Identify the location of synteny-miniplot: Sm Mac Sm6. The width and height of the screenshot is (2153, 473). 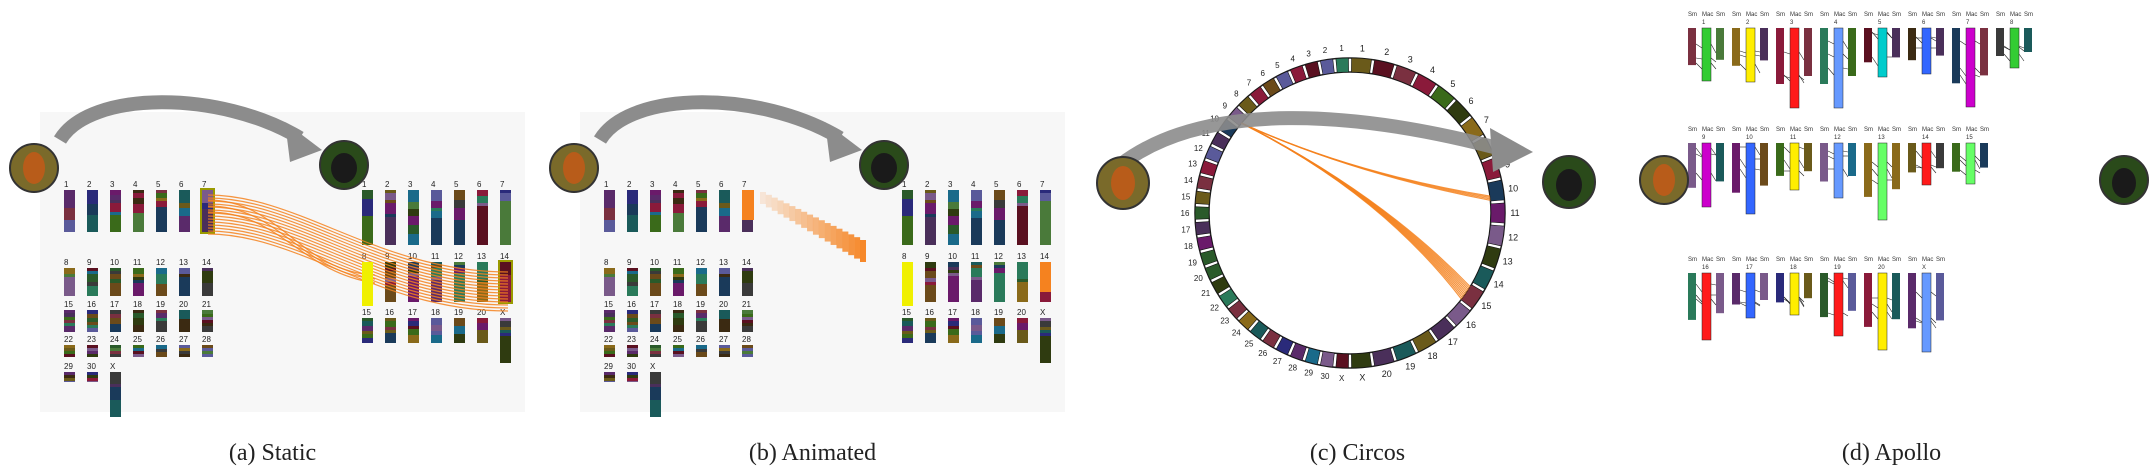
(1926, 43).